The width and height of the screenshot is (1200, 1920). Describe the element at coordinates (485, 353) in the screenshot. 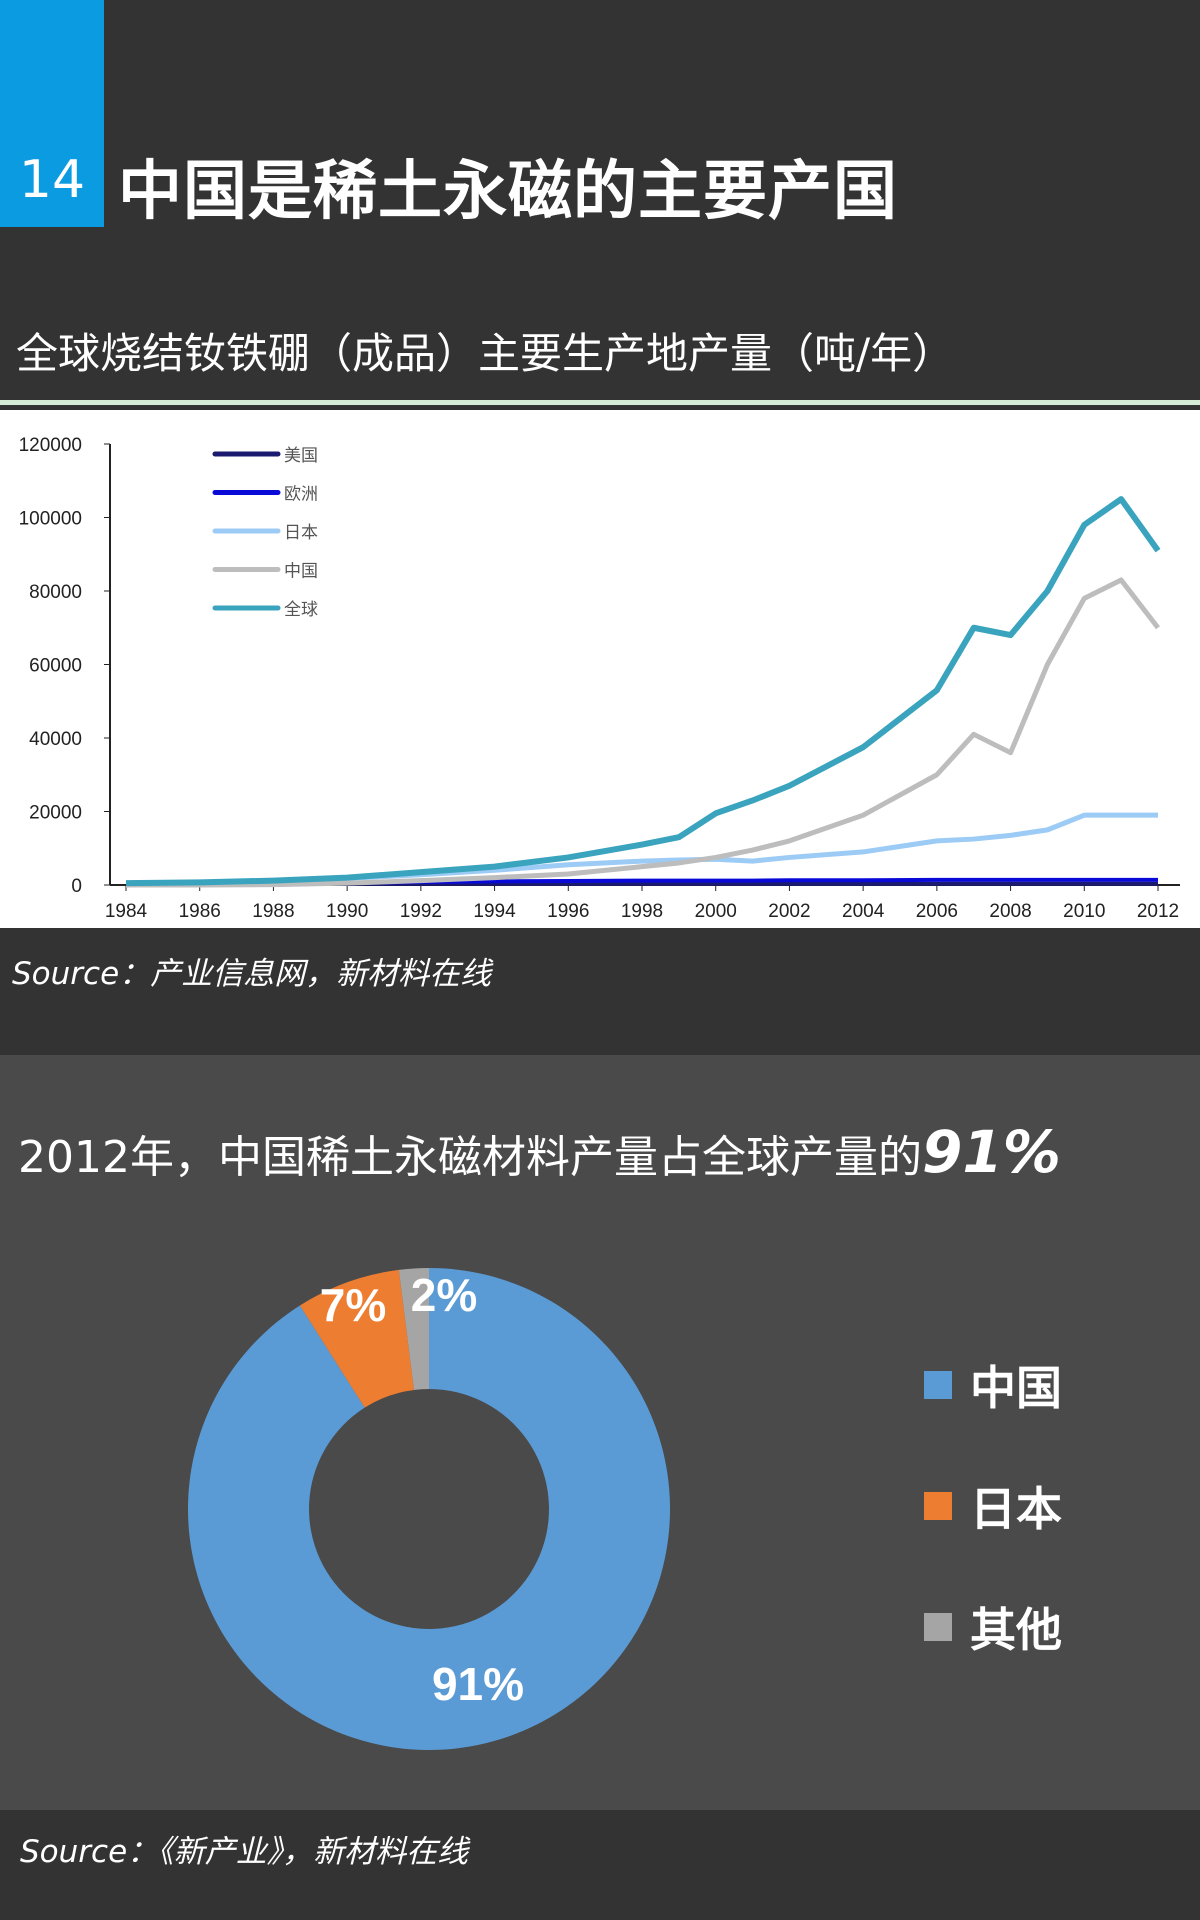

I see `chart-title: 全球烧结钕铁硼（成品）主要生产地产量（吨/年）` at that location.